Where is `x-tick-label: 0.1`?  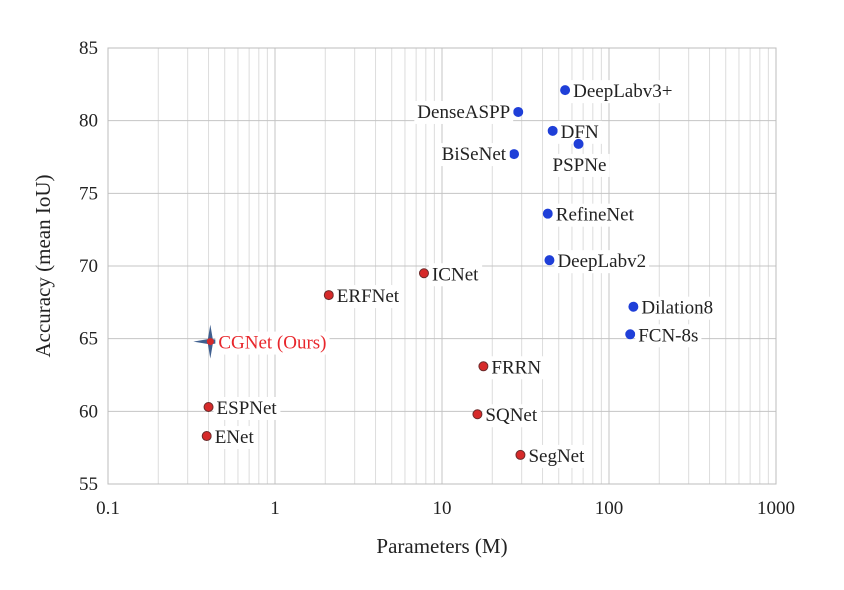 x-tick-label: 0.1 is located at coordinates (108, 508).